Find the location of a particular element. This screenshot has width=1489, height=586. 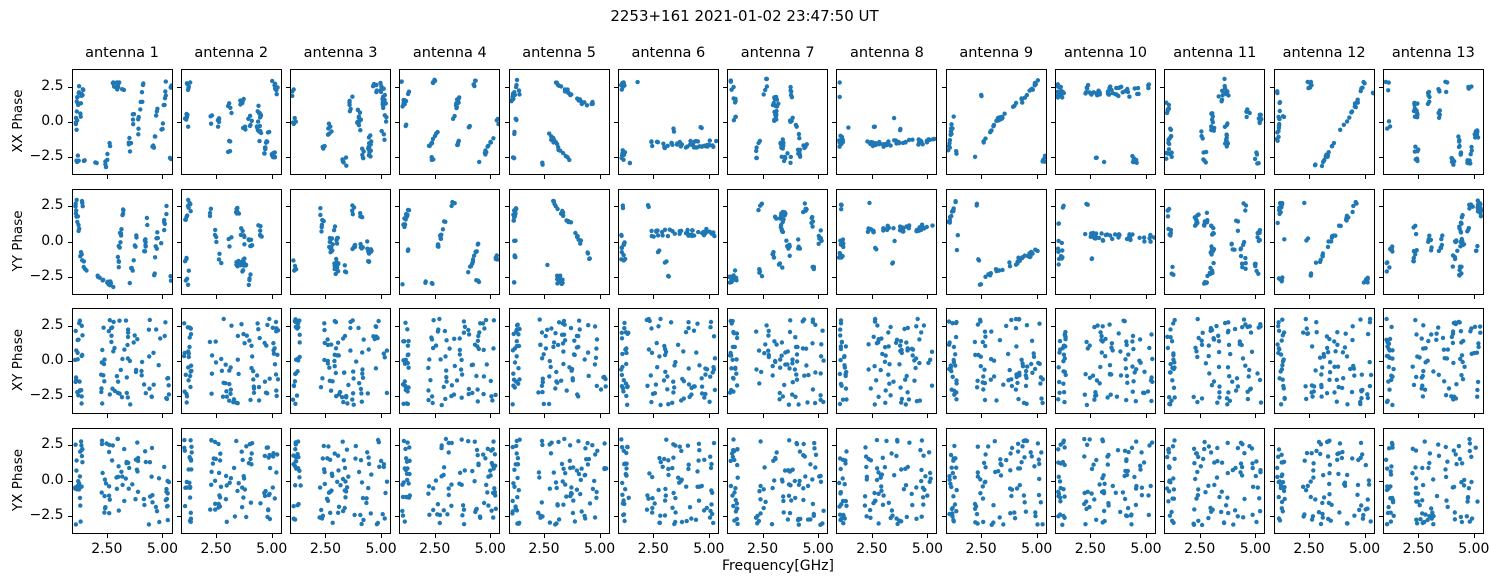

y-tick-label: −2.5 is located at coordinates (46, 514).